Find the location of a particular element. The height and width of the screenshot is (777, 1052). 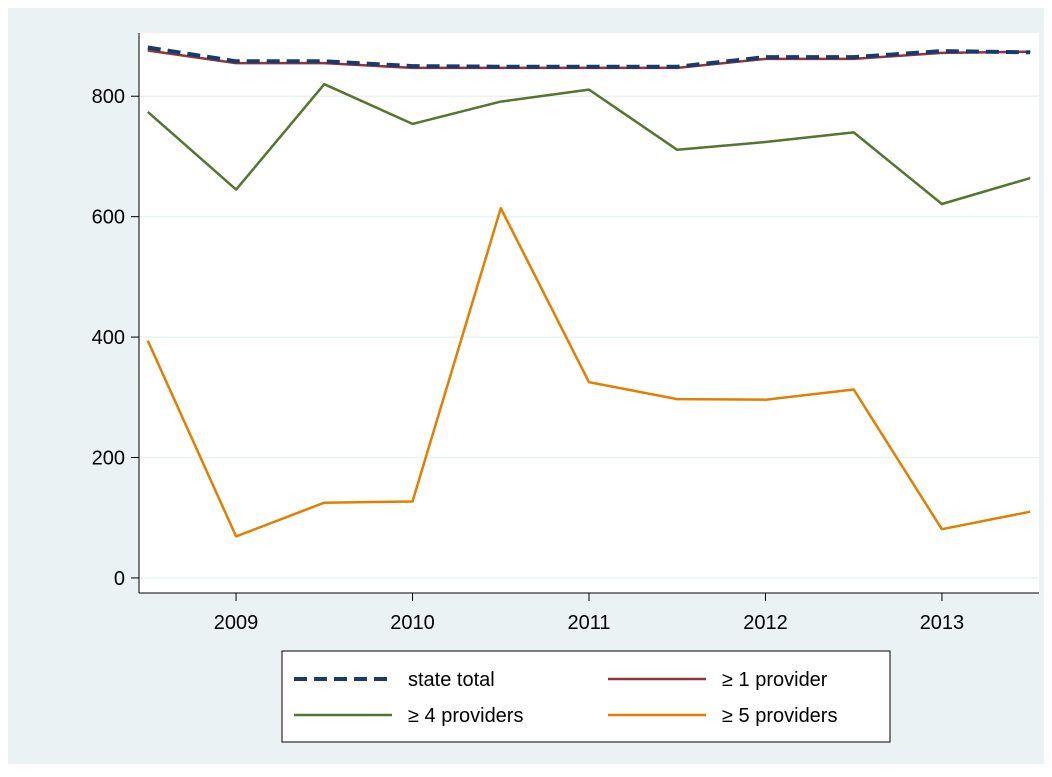

y-tick-label: 400 is located at coordinates (108, 338).